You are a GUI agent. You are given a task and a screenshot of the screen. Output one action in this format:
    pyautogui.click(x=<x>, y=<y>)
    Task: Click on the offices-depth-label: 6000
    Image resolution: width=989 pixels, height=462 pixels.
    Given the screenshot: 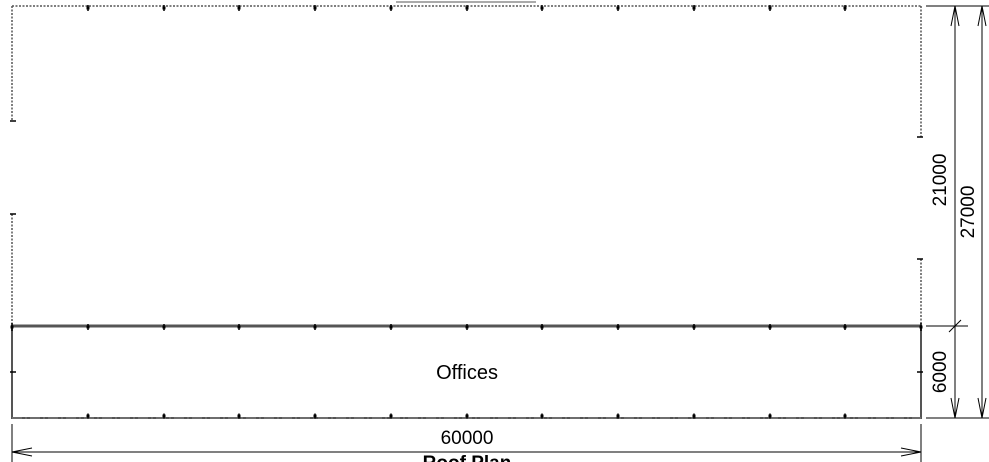 What is the action you would take?
    pyautogui.click(x=940, y=372)
    